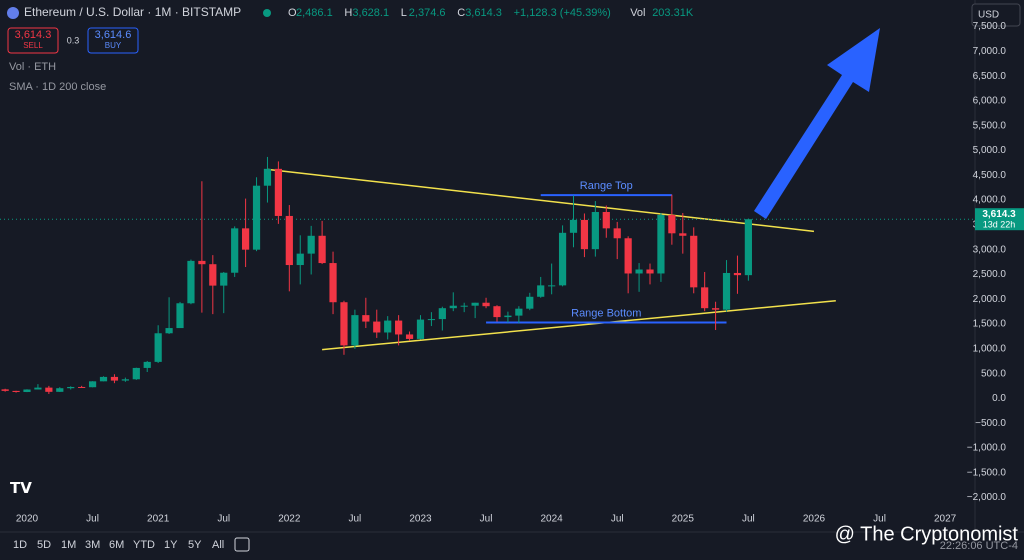 This screenshot has width=1024, height=560. I want to click on countdown: 13d 22h, so click(999, 225).